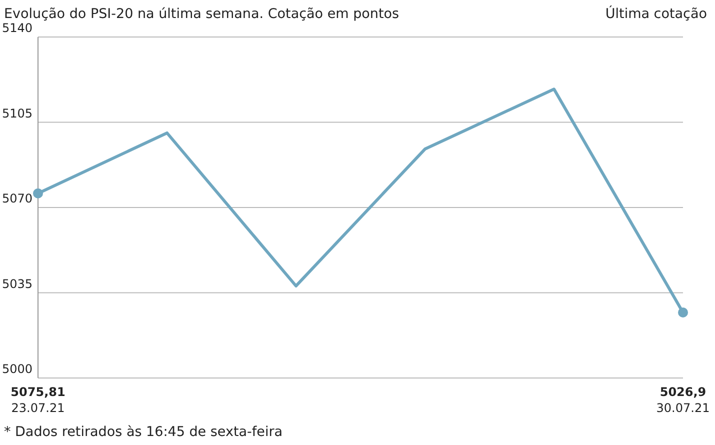 This screenshot has height=445, width=715. I want to click on y-tick-label: 5105, so click(17, 113).